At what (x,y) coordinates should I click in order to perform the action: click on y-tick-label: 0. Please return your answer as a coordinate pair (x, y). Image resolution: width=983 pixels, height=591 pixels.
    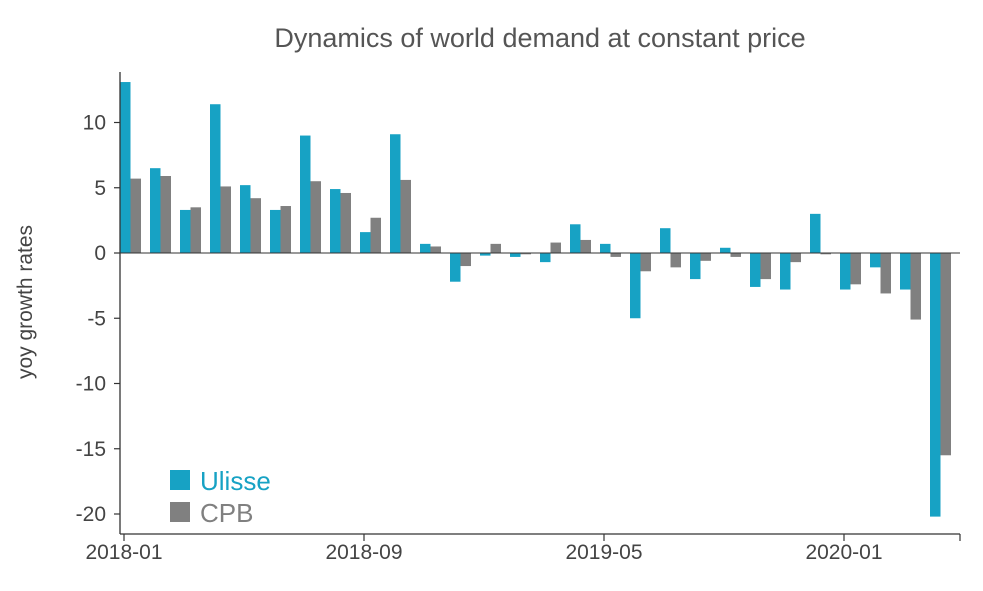
    Looking at the image, I should click on (100, 253).